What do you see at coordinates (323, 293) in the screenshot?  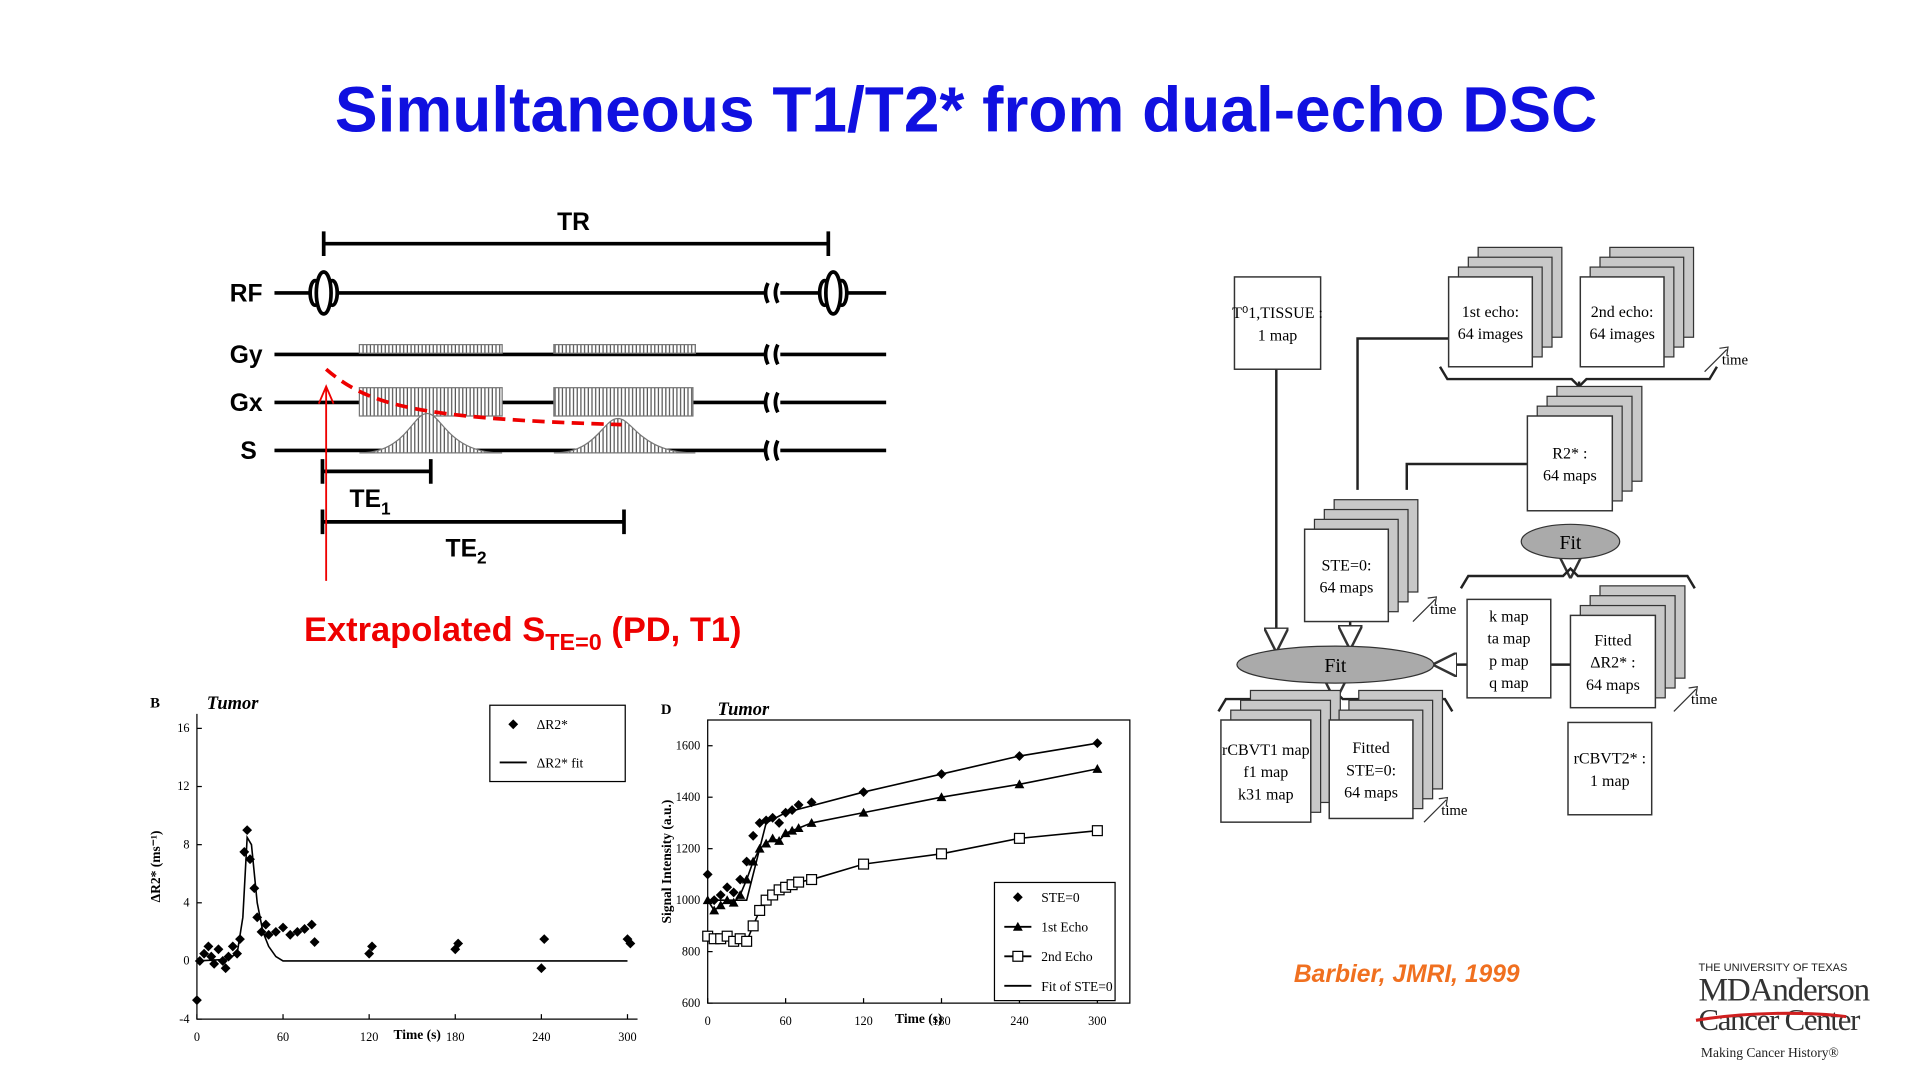 I see `rf-pulse` at bounding box center [323, 293].